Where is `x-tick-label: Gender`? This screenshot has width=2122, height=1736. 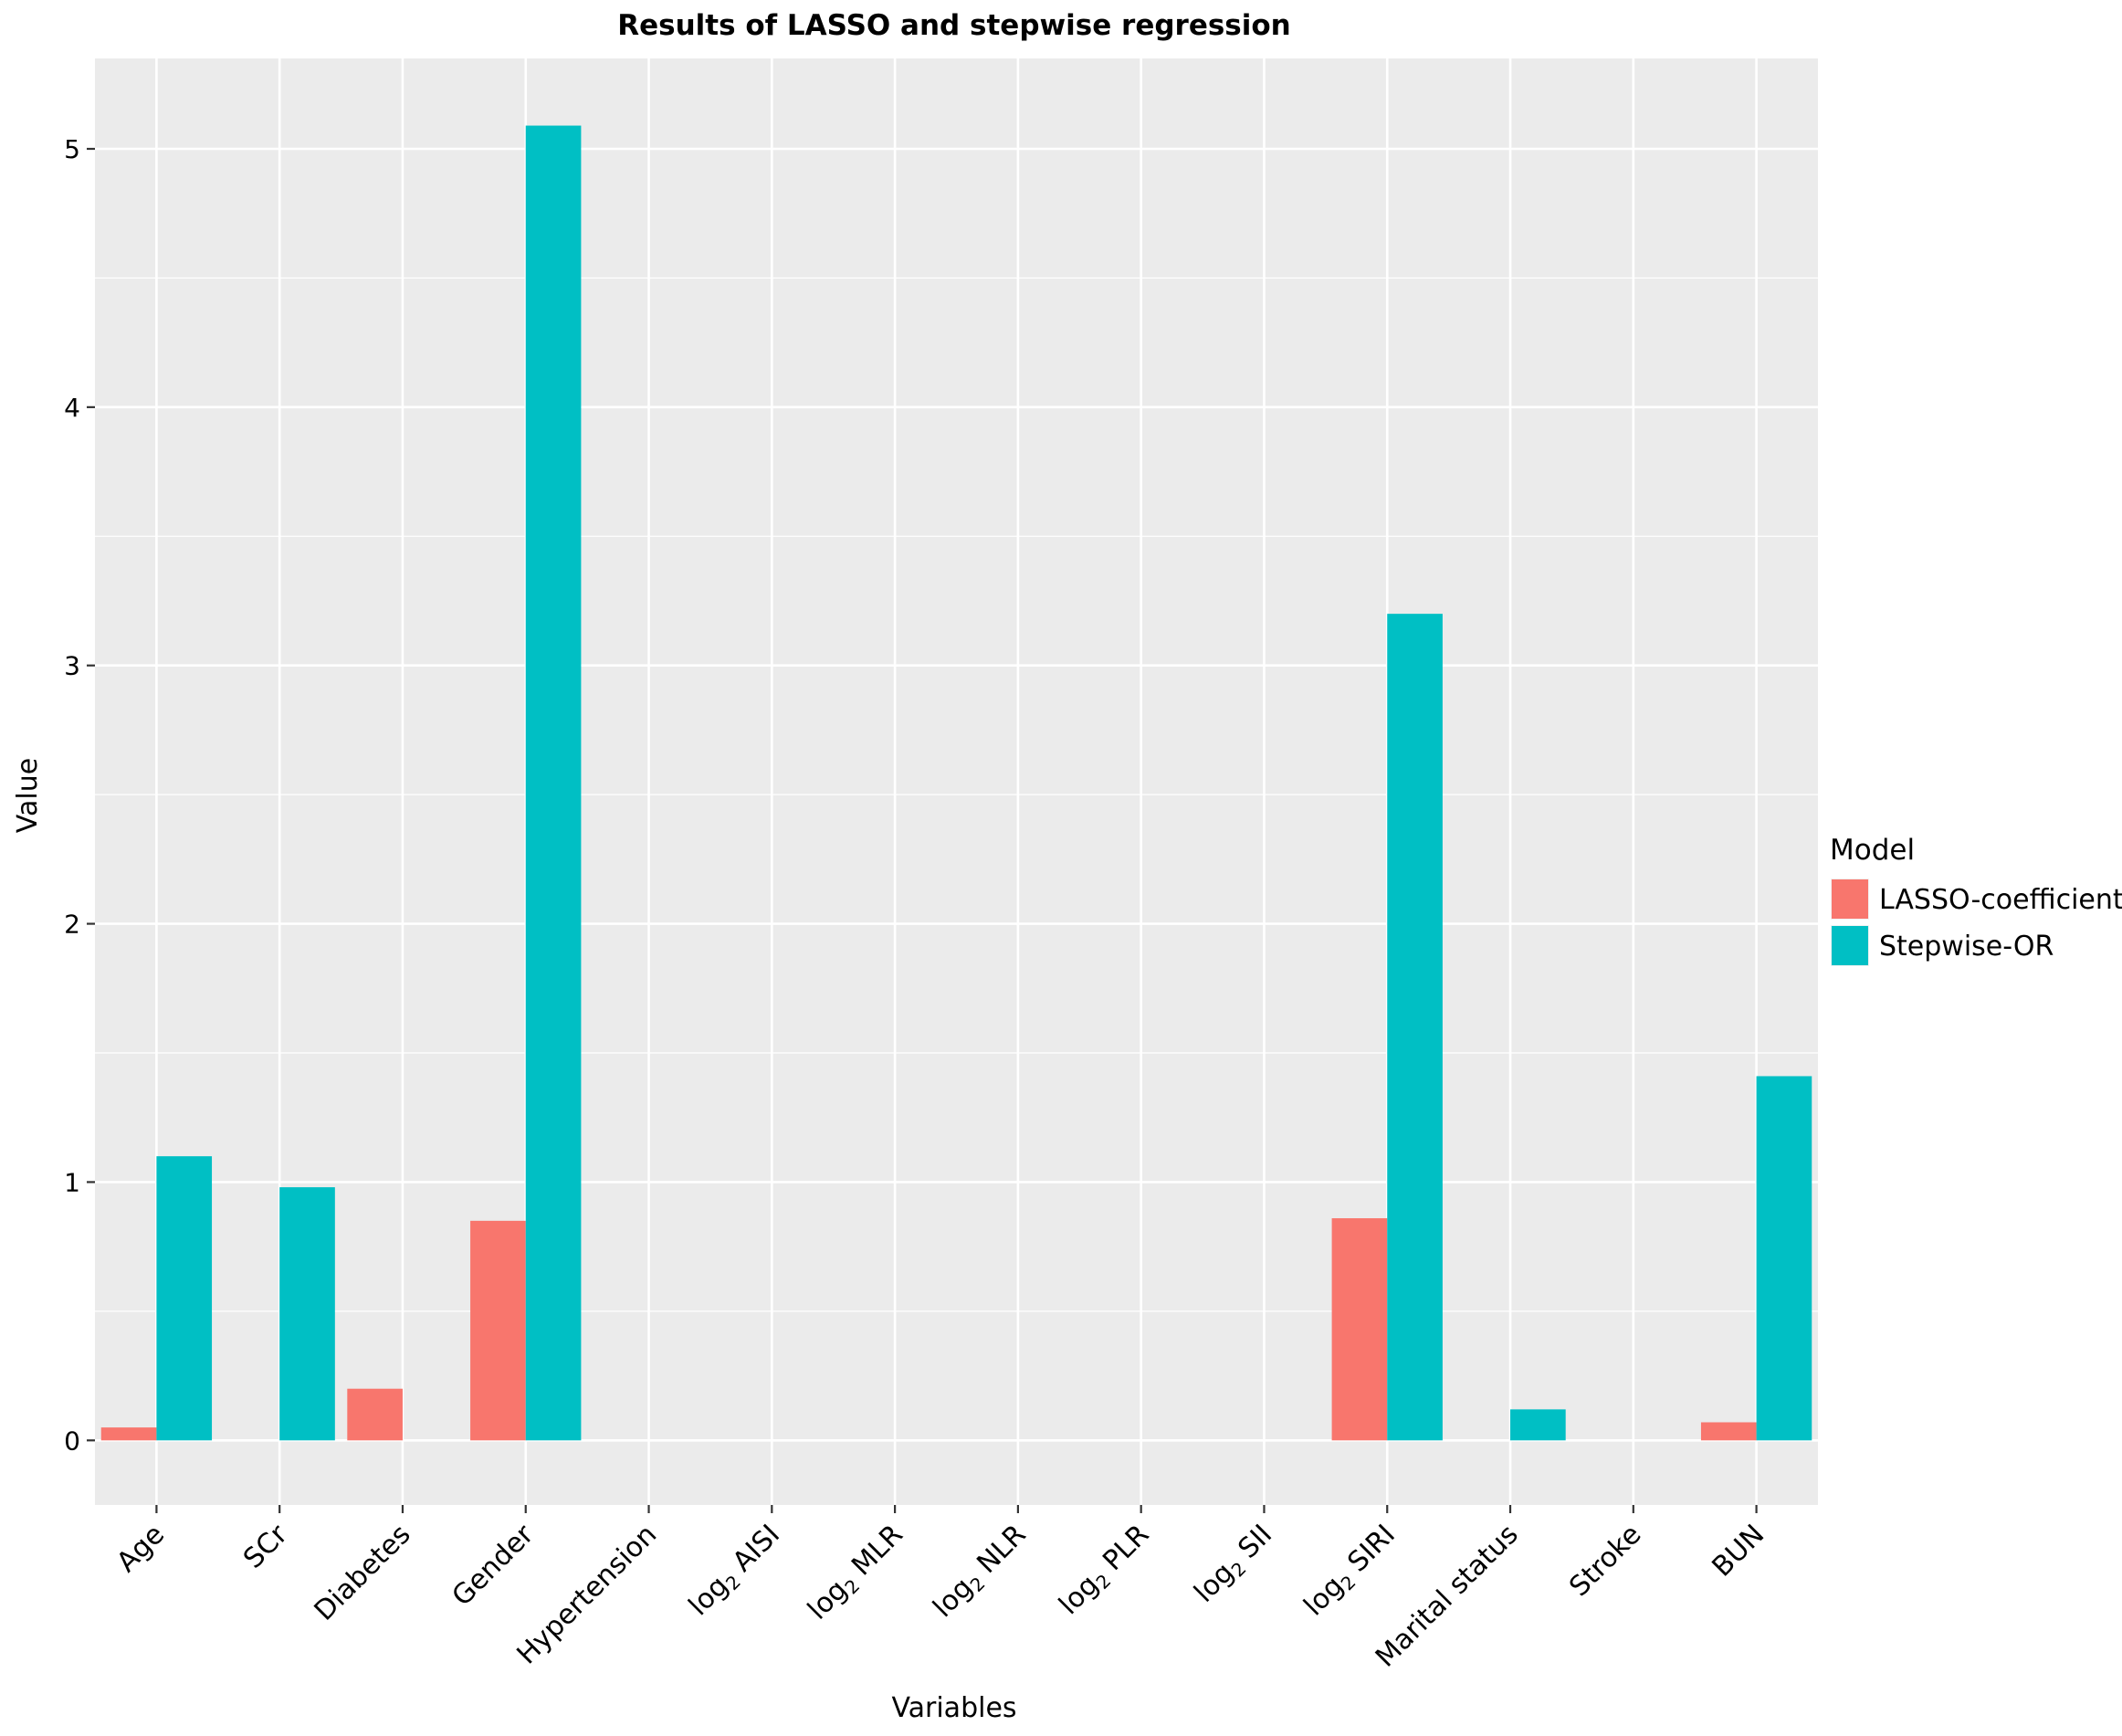 x-tick-label: Gender is located at coordinates (493, 1565).